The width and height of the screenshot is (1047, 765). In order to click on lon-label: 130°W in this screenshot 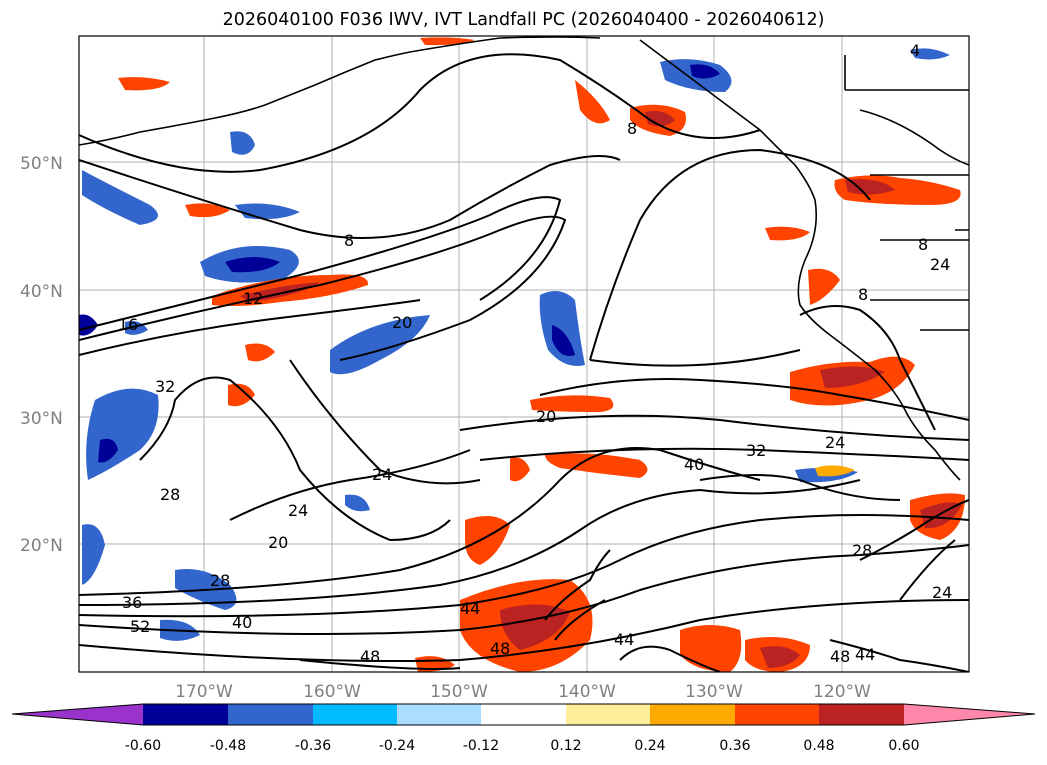, I will do `click(714, 692)`.